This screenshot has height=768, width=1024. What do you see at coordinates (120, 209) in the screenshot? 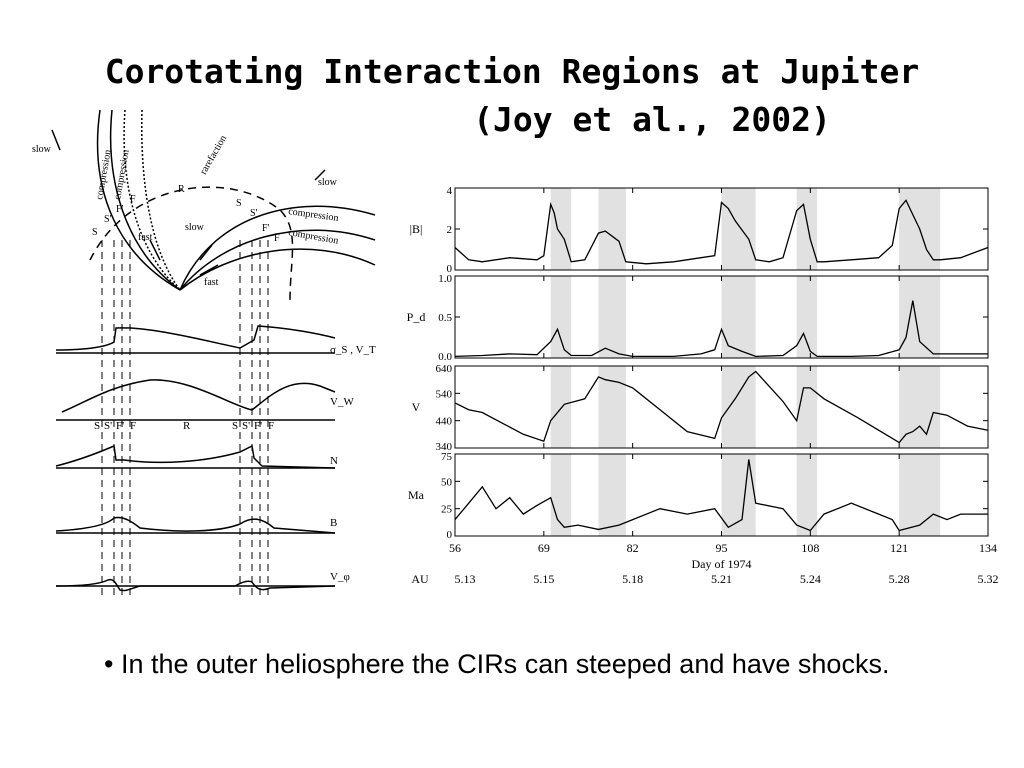
I see `label-Fprime-left: F'` at bounding box center [120, 209].